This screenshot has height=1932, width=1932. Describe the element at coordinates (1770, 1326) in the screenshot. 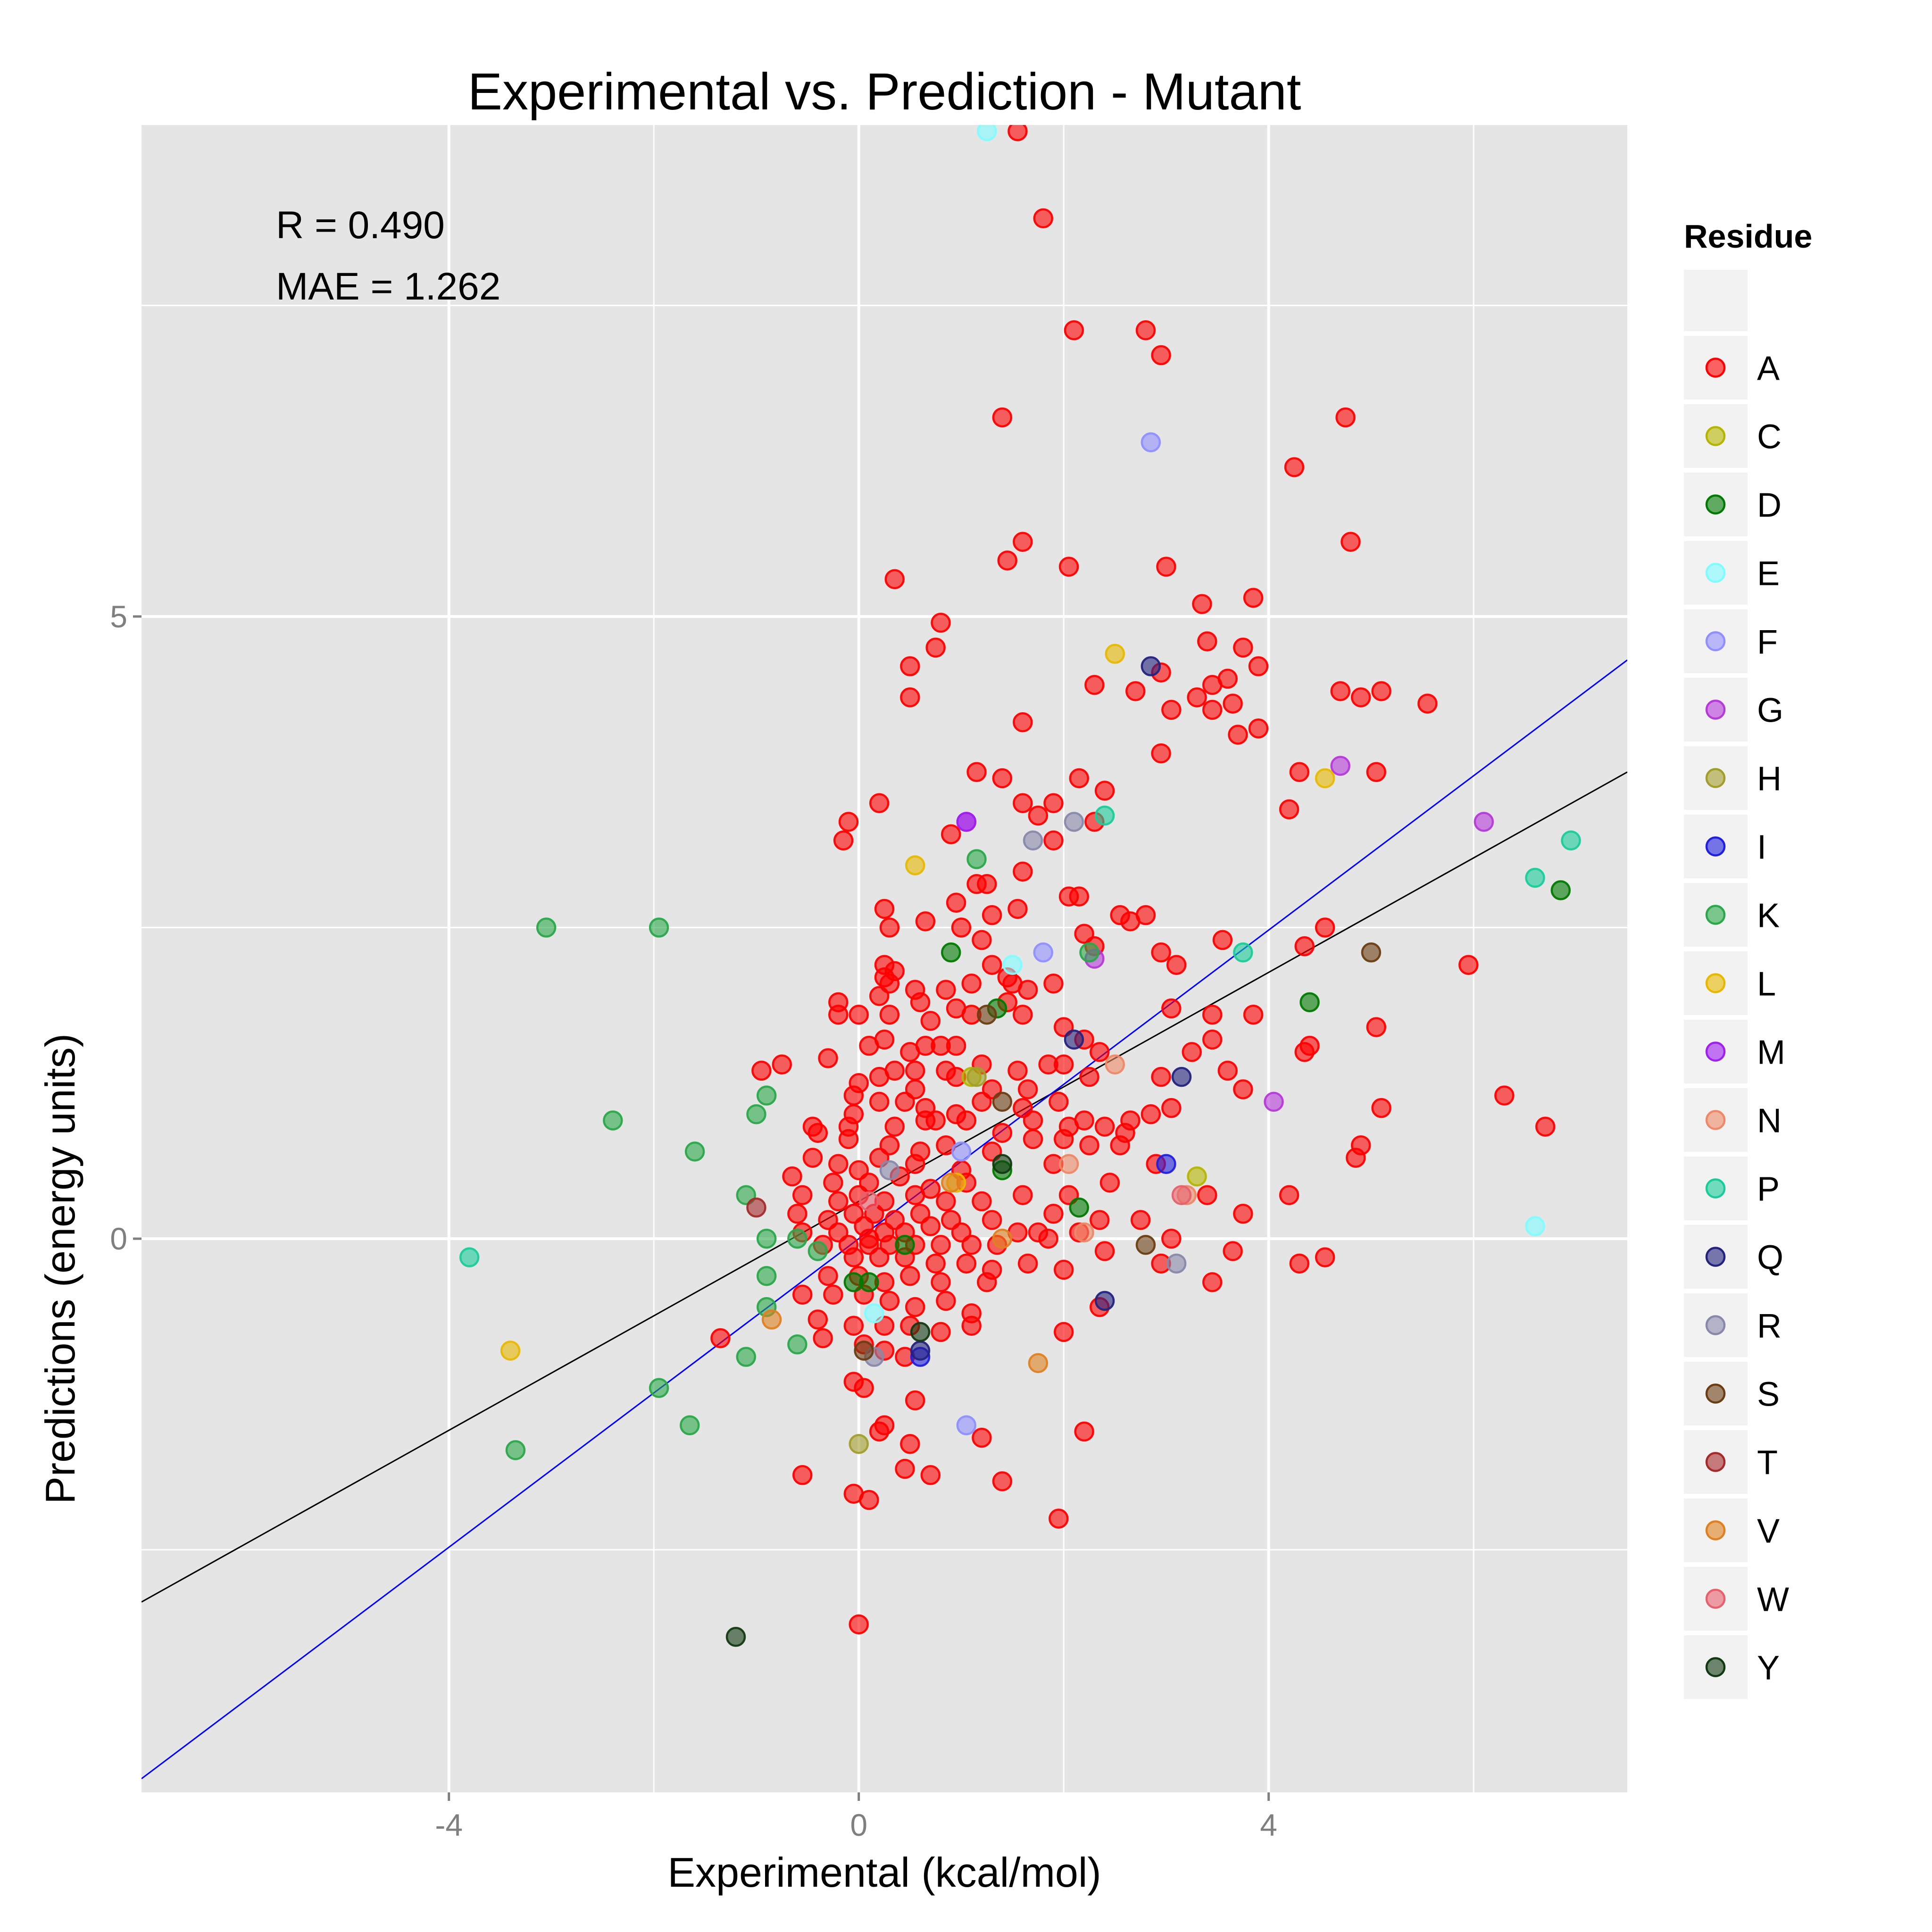

I see `legend-label: R` at that location.